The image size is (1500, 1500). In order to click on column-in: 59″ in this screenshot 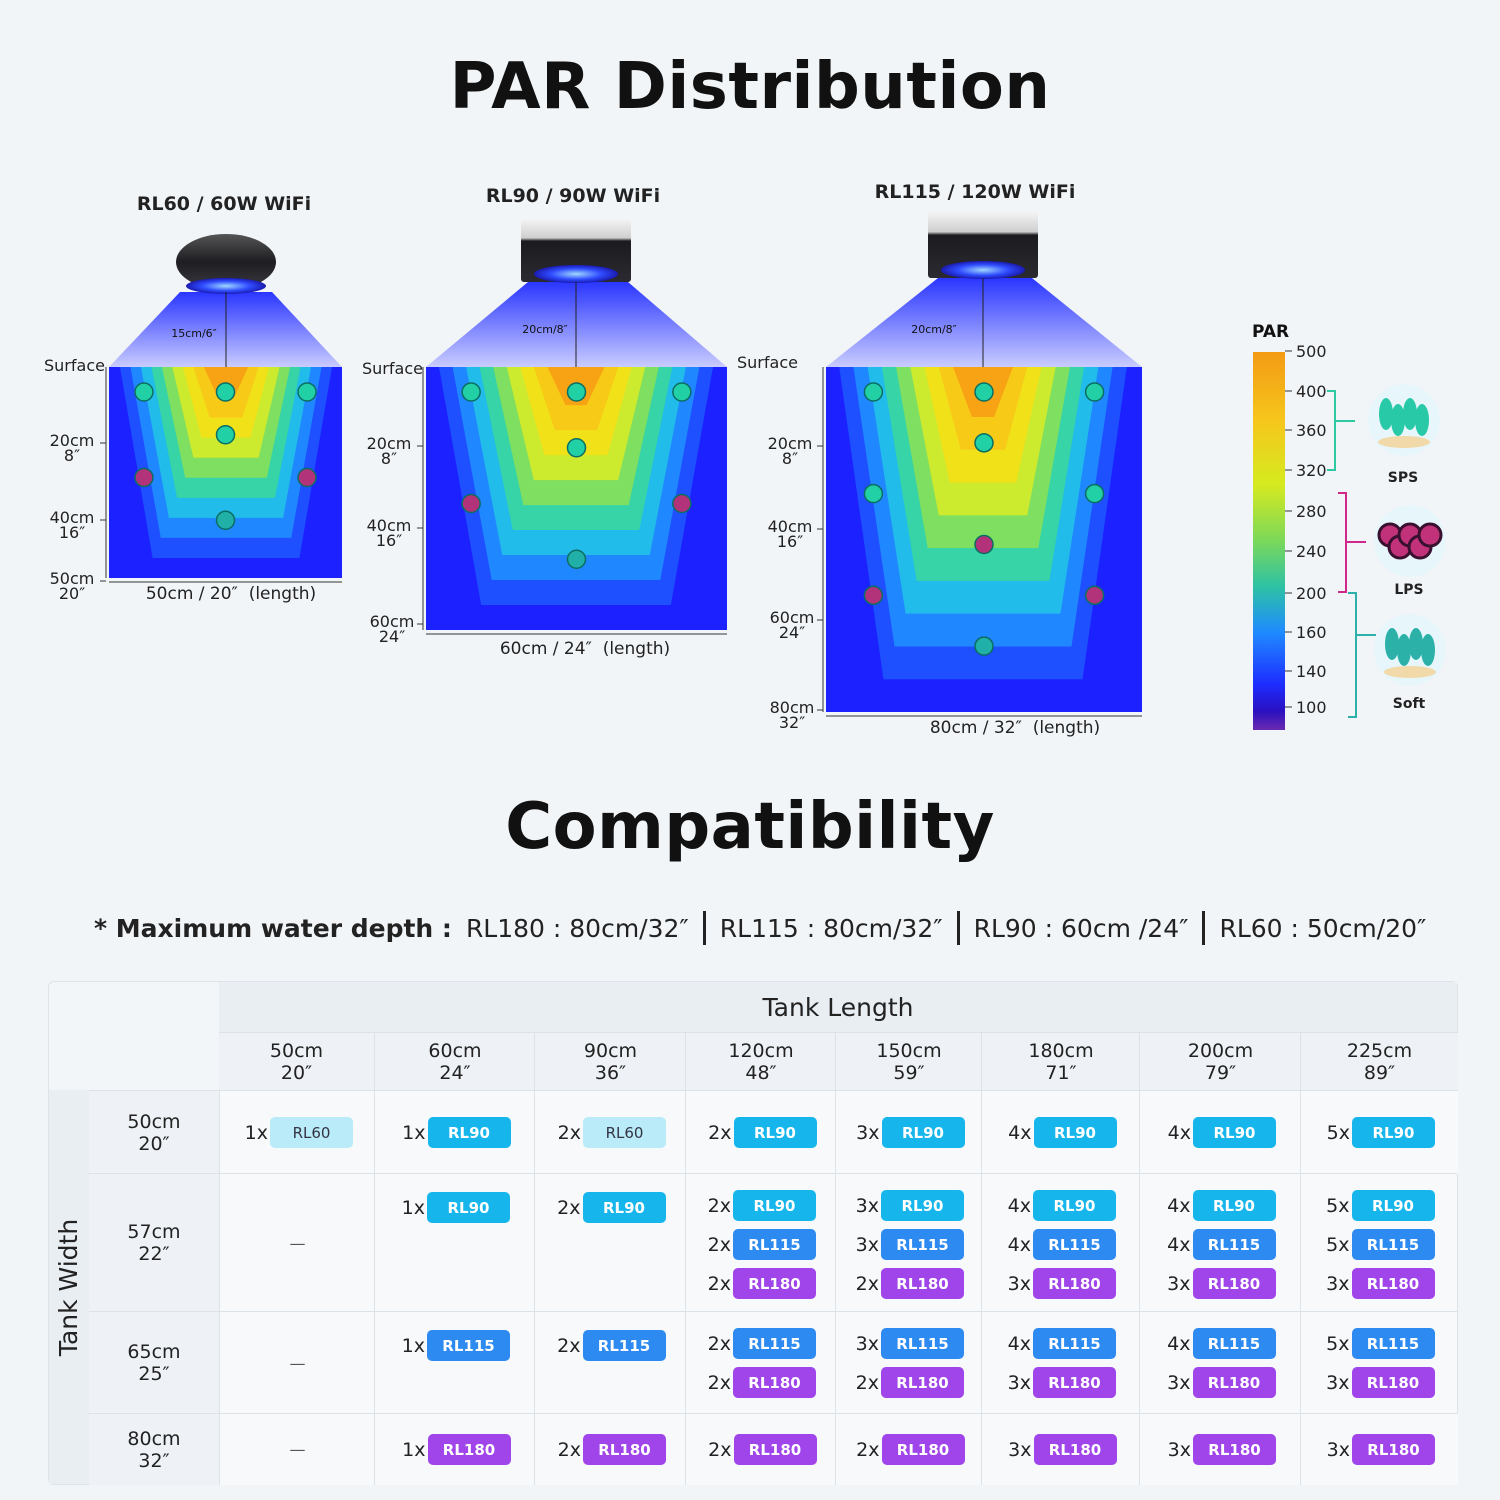, I will do `click(909, 1073)`.